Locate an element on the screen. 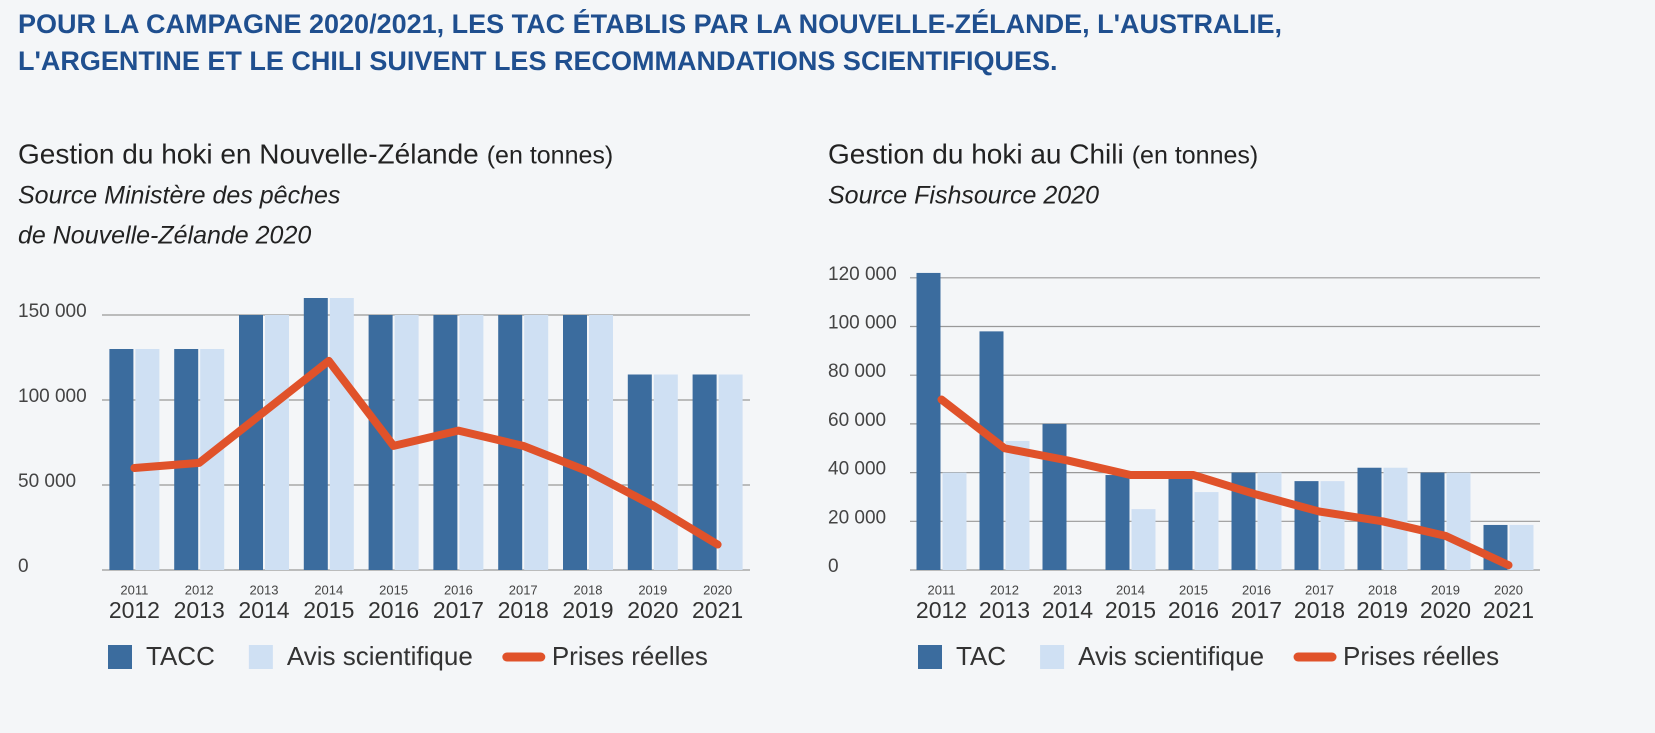  y-tick-label: 40 000 is located at coordinates (857, 469).